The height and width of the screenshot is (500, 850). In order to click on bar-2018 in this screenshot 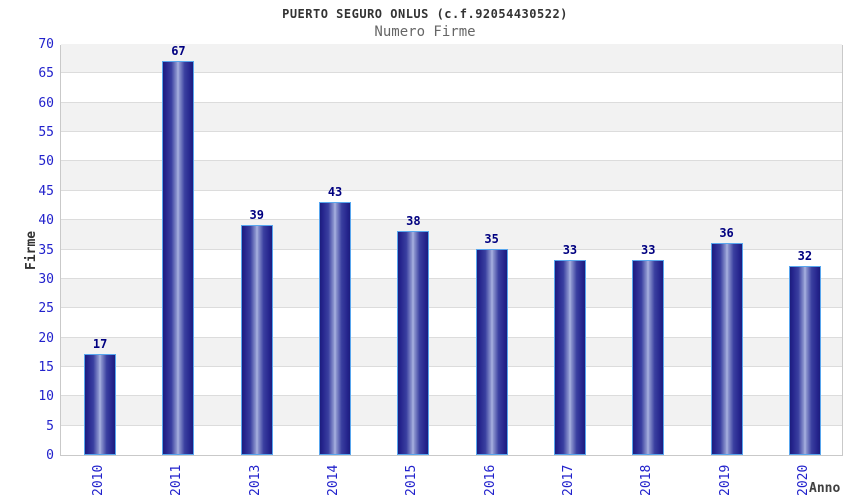, I will do `click(648, 357)`.